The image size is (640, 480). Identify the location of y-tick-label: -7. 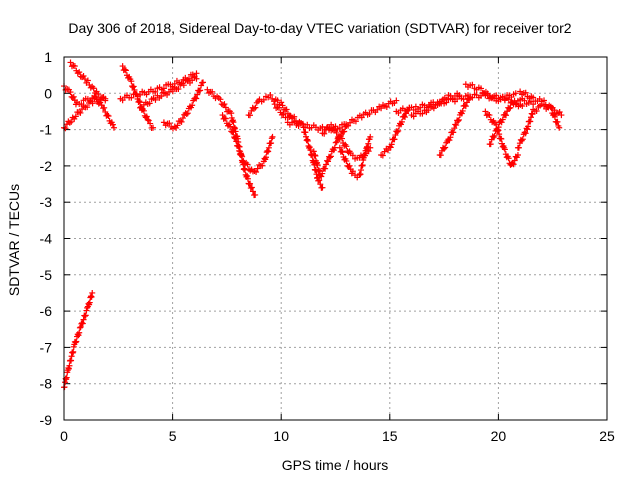
(46, 347).